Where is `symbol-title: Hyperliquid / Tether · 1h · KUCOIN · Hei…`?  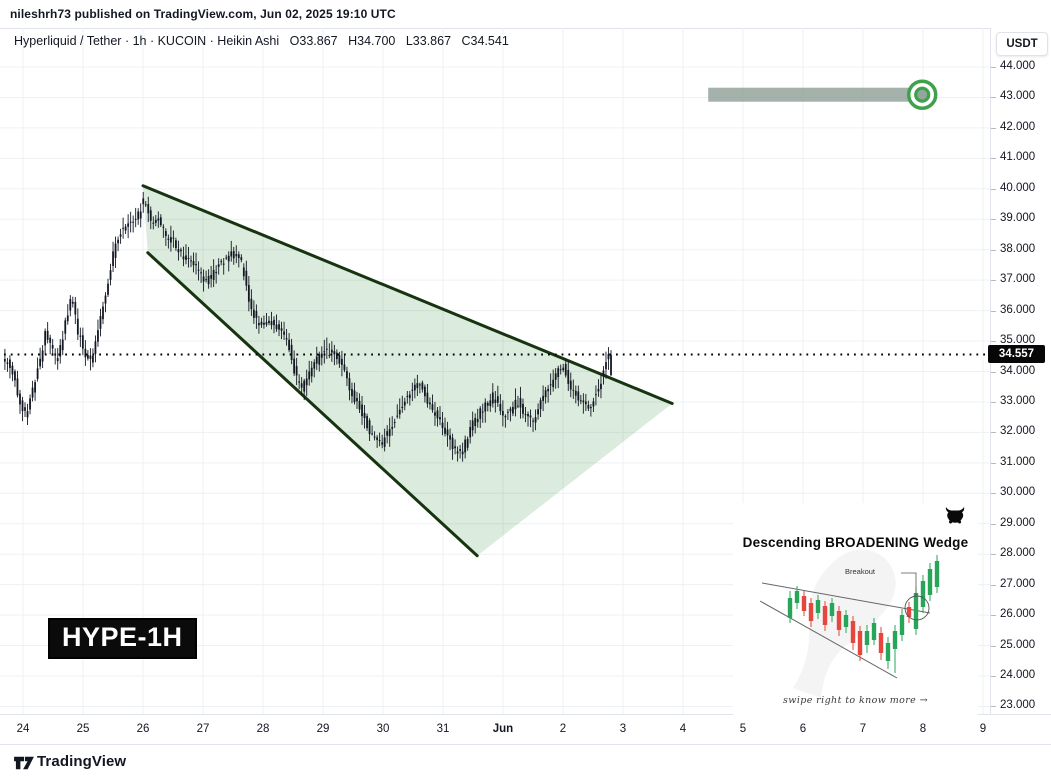
symbol-title: Hyperliquid / Tether · 1h · KUCOIN · Hei… is located at coordinates (147, 41).